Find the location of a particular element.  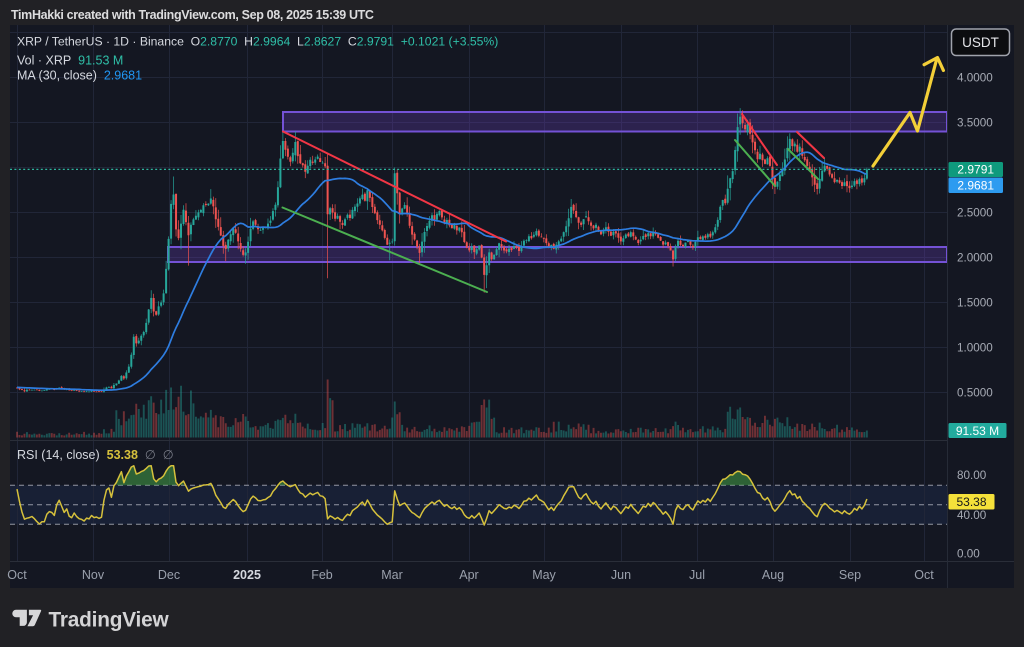

svg-text: 80.00 is located at coordinates (972, 475).